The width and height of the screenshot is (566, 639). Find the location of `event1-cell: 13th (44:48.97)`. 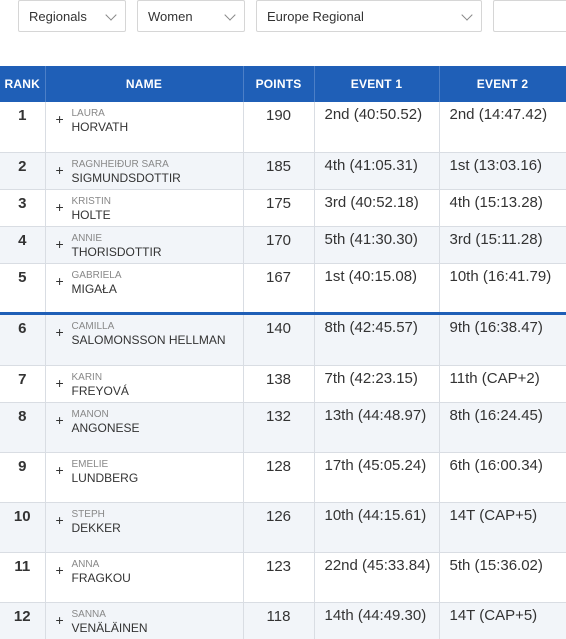

event1-cell: 13th (44:48.97) is located at coordinates (377, 427).